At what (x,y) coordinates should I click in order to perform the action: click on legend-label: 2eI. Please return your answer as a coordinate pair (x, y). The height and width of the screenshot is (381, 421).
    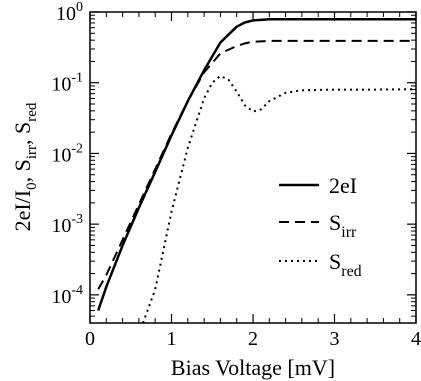
    Looking at the image, I should click on (343, 185).